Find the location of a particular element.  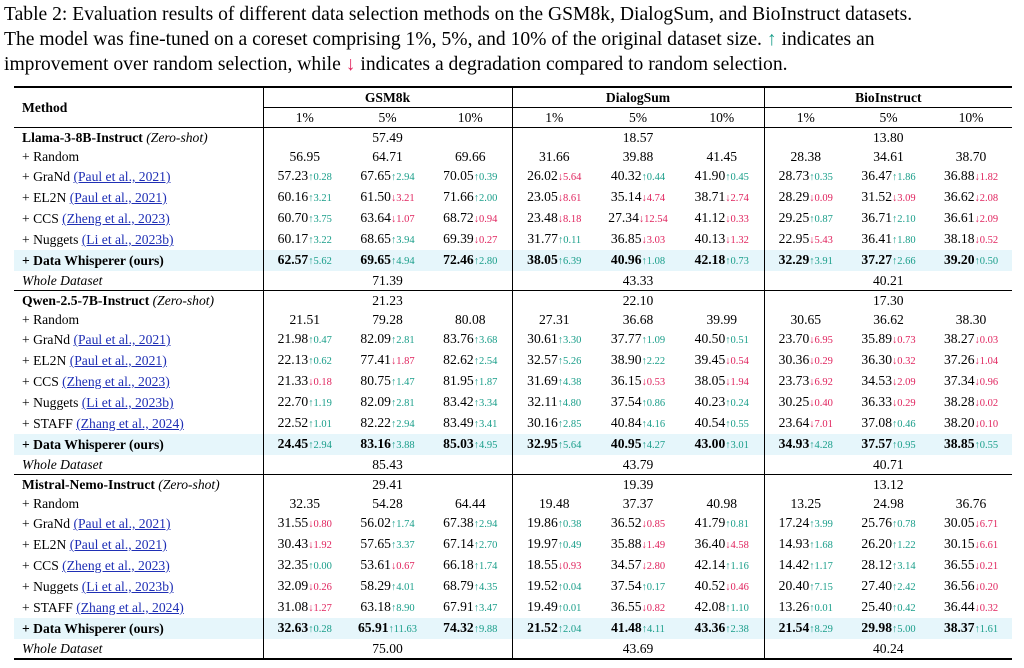

delta-value: ↑3.14 is located at coordinates (904, 566).